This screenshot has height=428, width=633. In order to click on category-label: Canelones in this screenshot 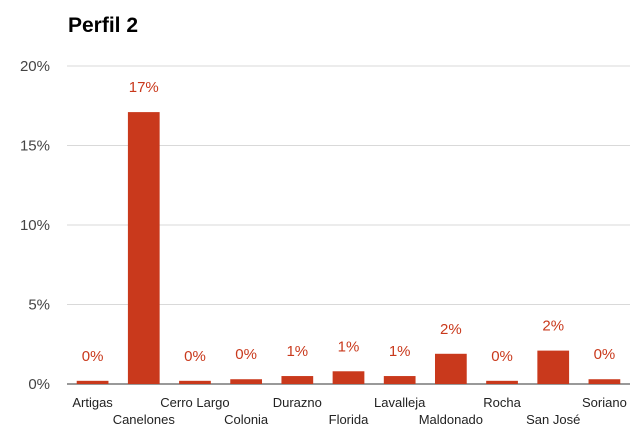, I will do `click(144, 419)`.